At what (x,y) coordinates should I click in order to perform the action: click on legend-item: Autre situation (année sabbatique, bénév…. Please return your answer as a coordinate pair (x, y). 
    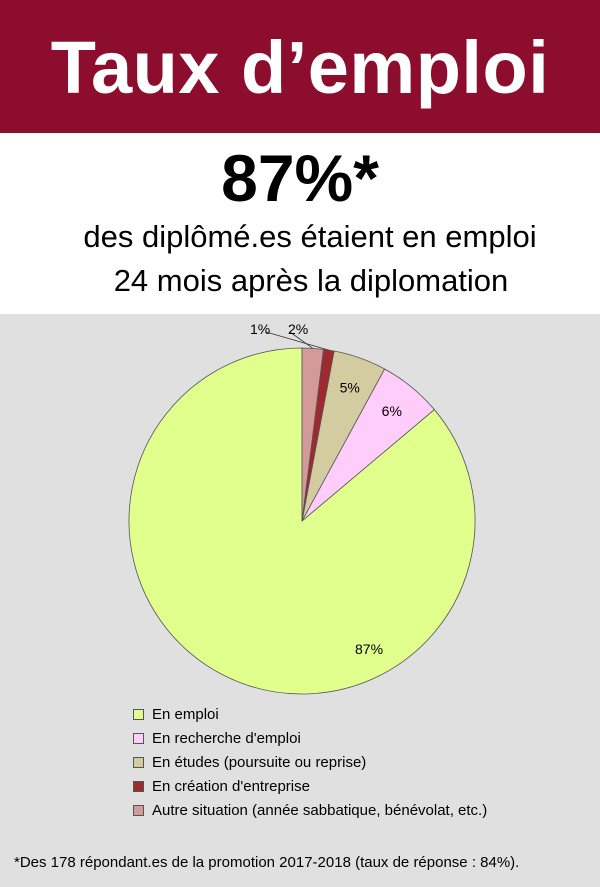
    Looking at the image, I should click on (310, 810).